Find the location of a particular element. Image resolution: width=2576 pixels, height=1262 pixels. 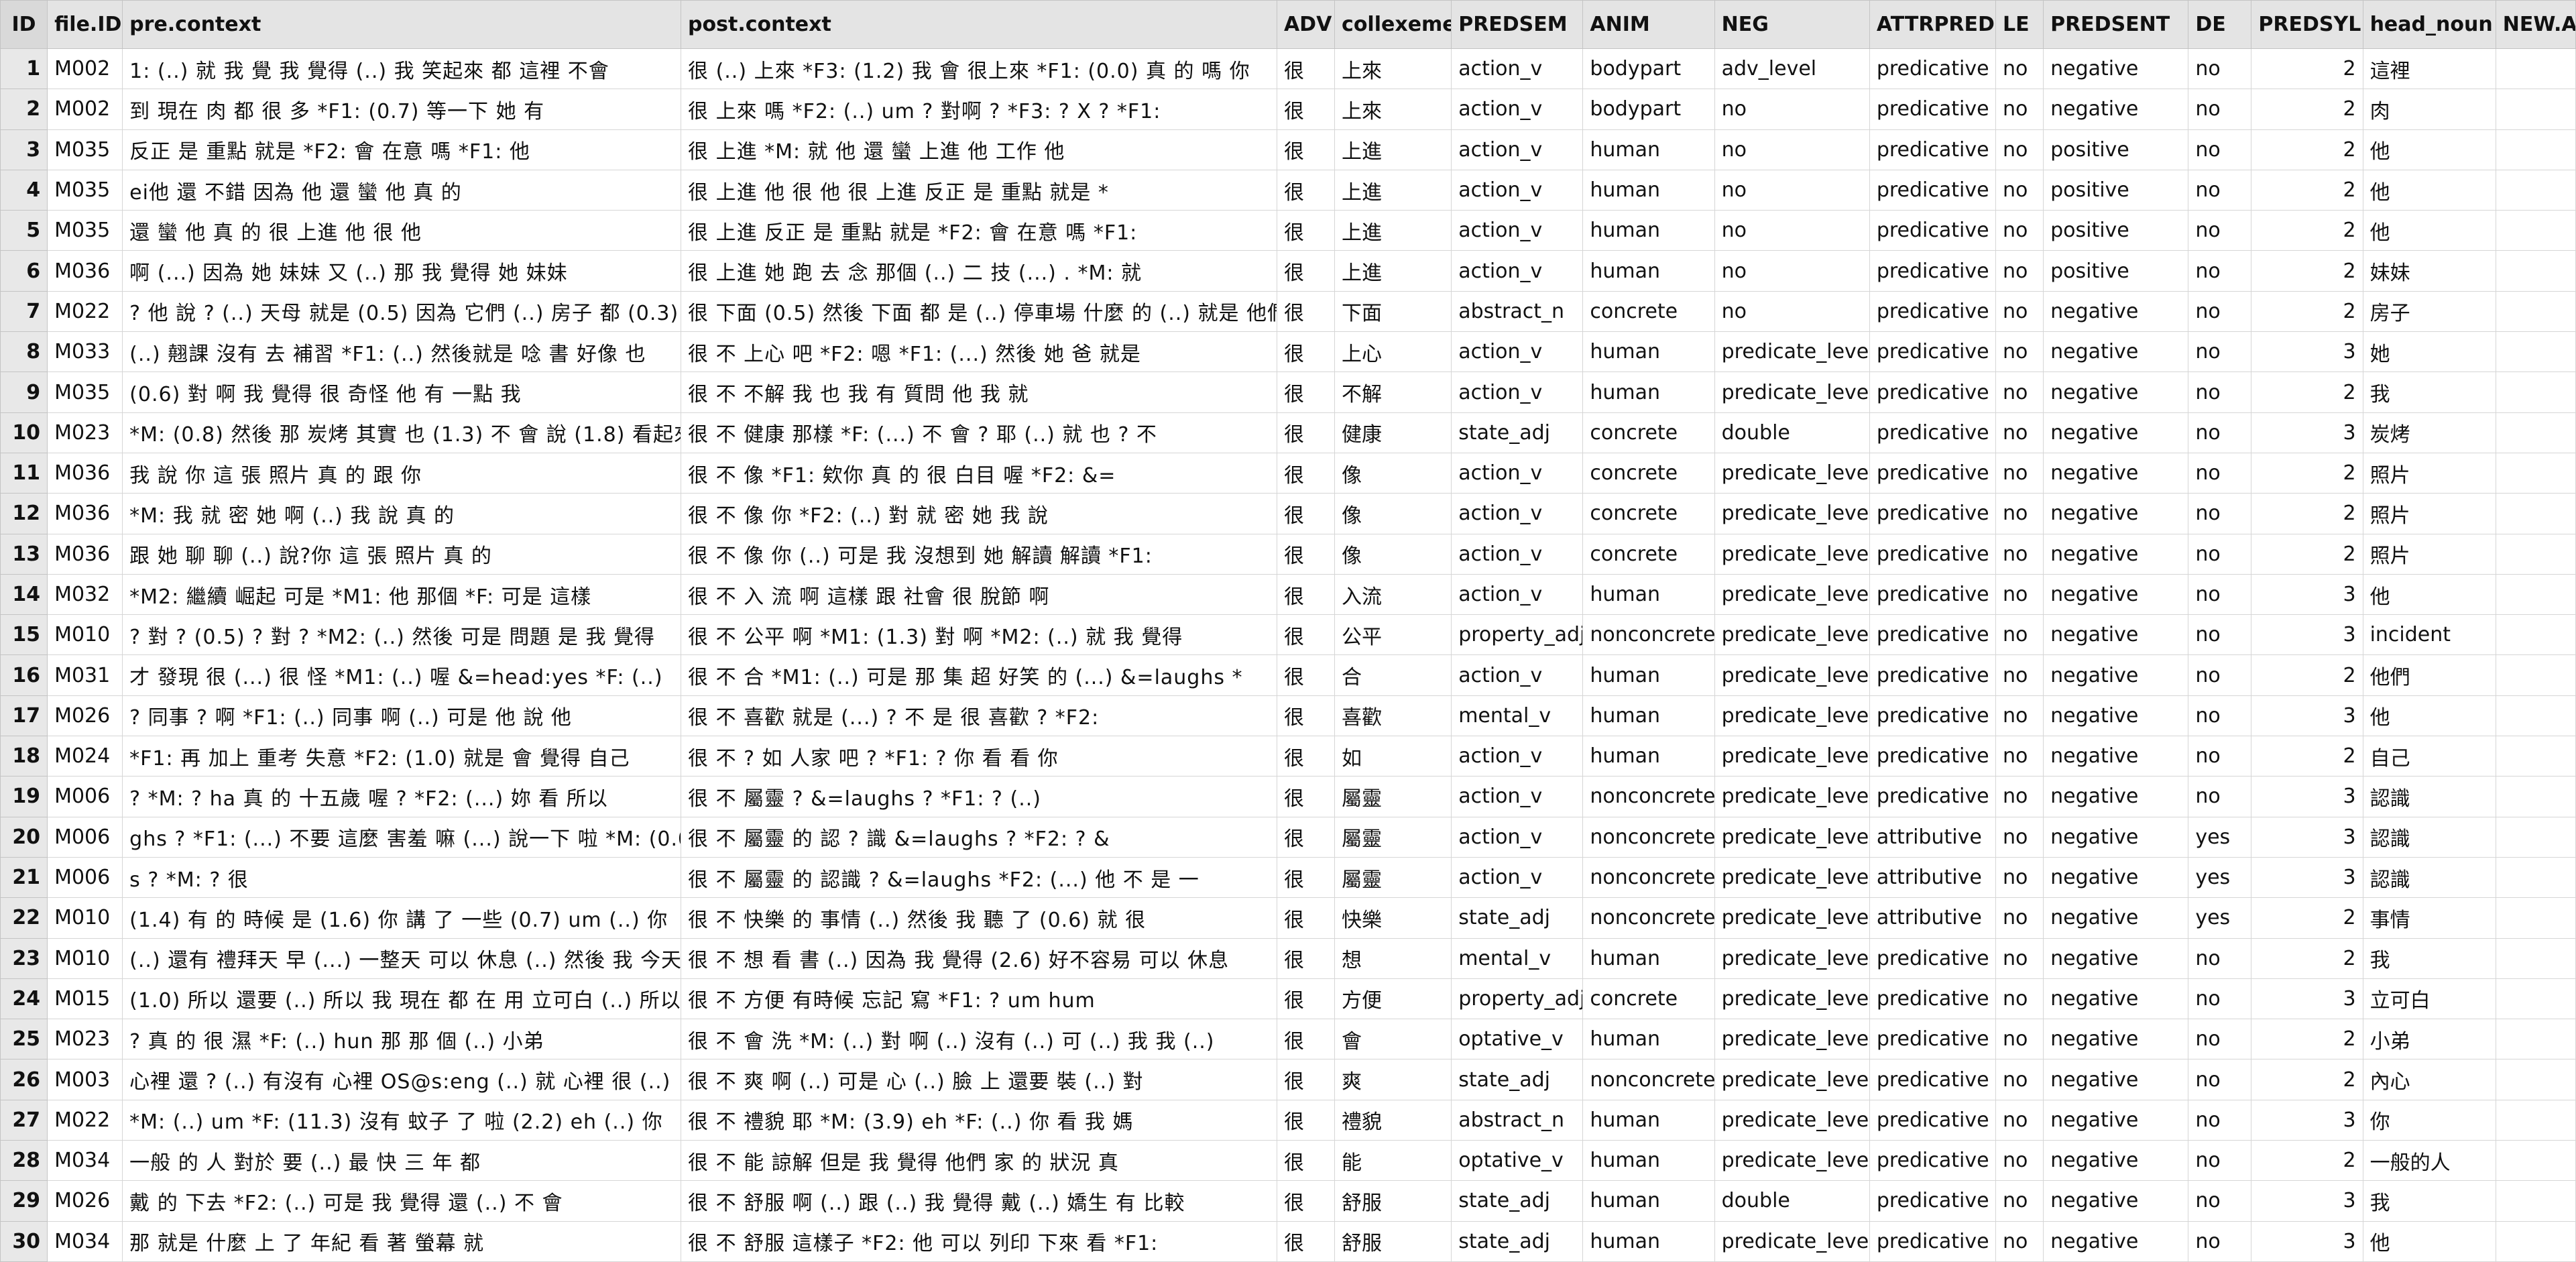

cell-post-context: 很 不 爽 啊 (..) 可是 心 (..) 臉 上 還要 裝 (..) 對 is located at coordinates (979, 1079).